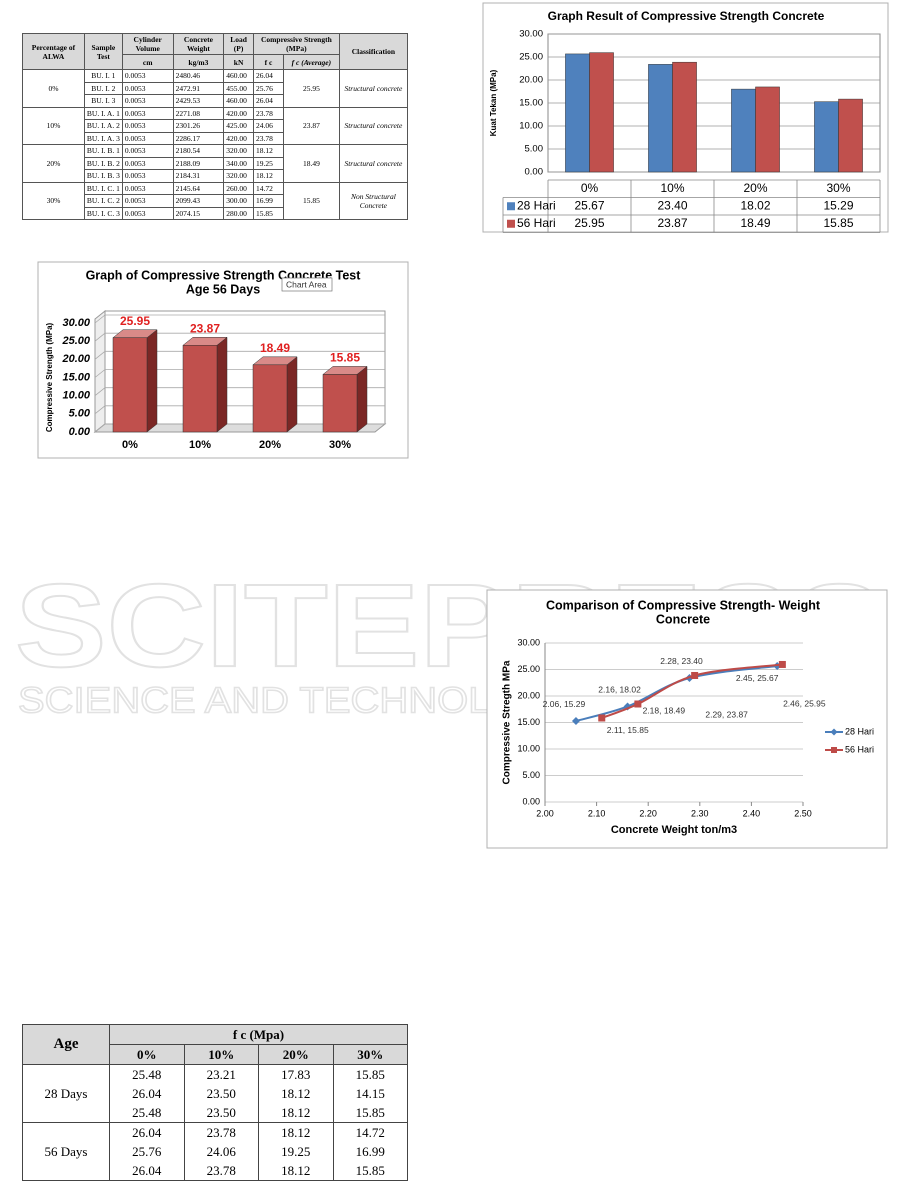 The height and width of the screenshot is (1184, 901). Describe the element at coordinates (726, 715) in the screenshot. I see `data-label: 2.29, 23.87` at that location.